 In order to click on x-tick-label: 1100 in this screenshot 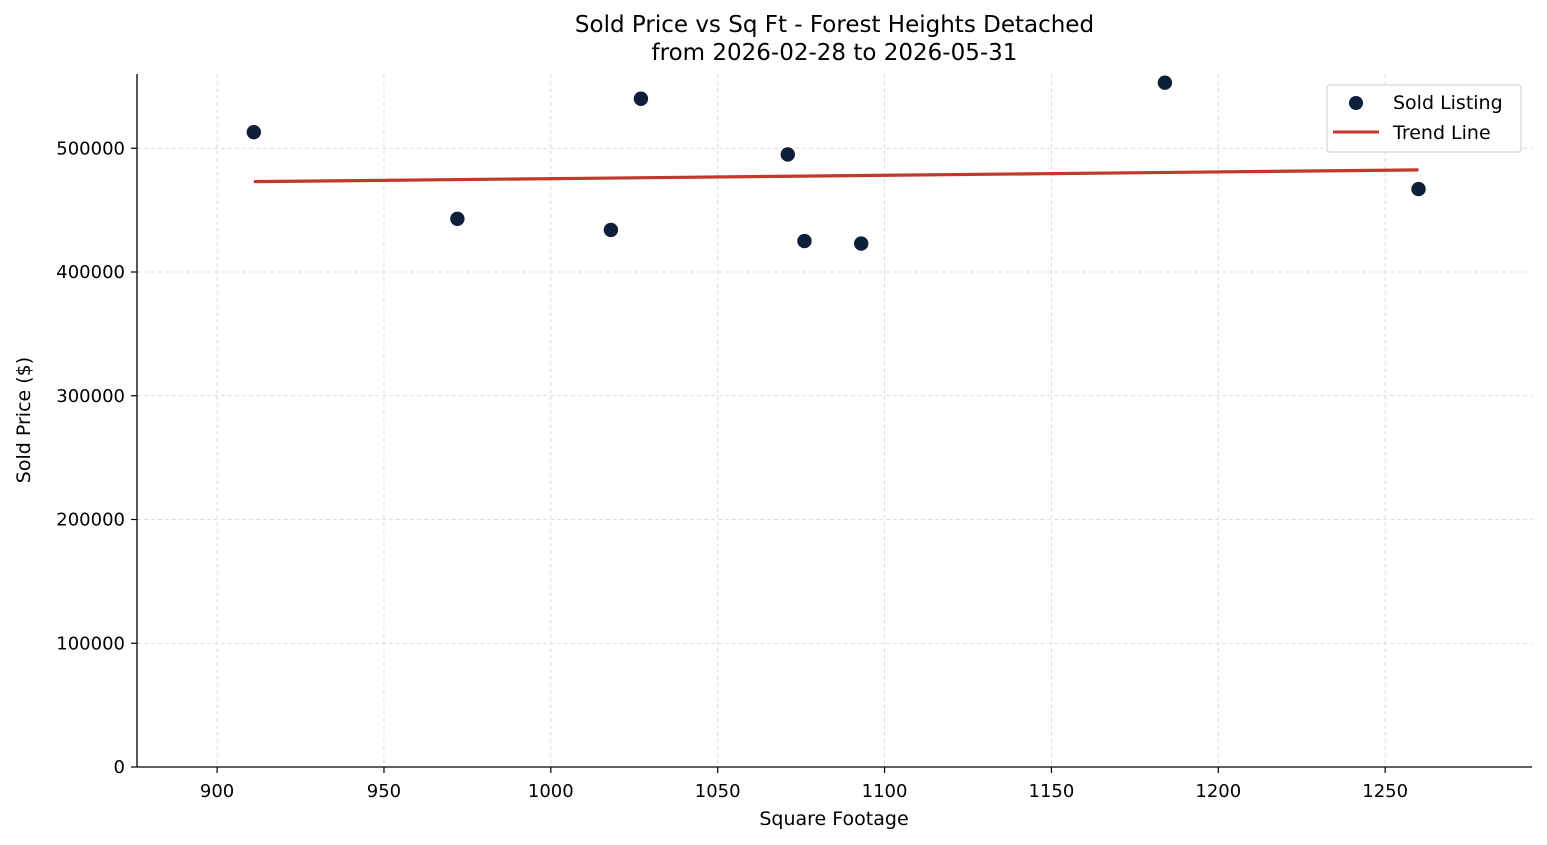, I will do `click(885, 791)`.